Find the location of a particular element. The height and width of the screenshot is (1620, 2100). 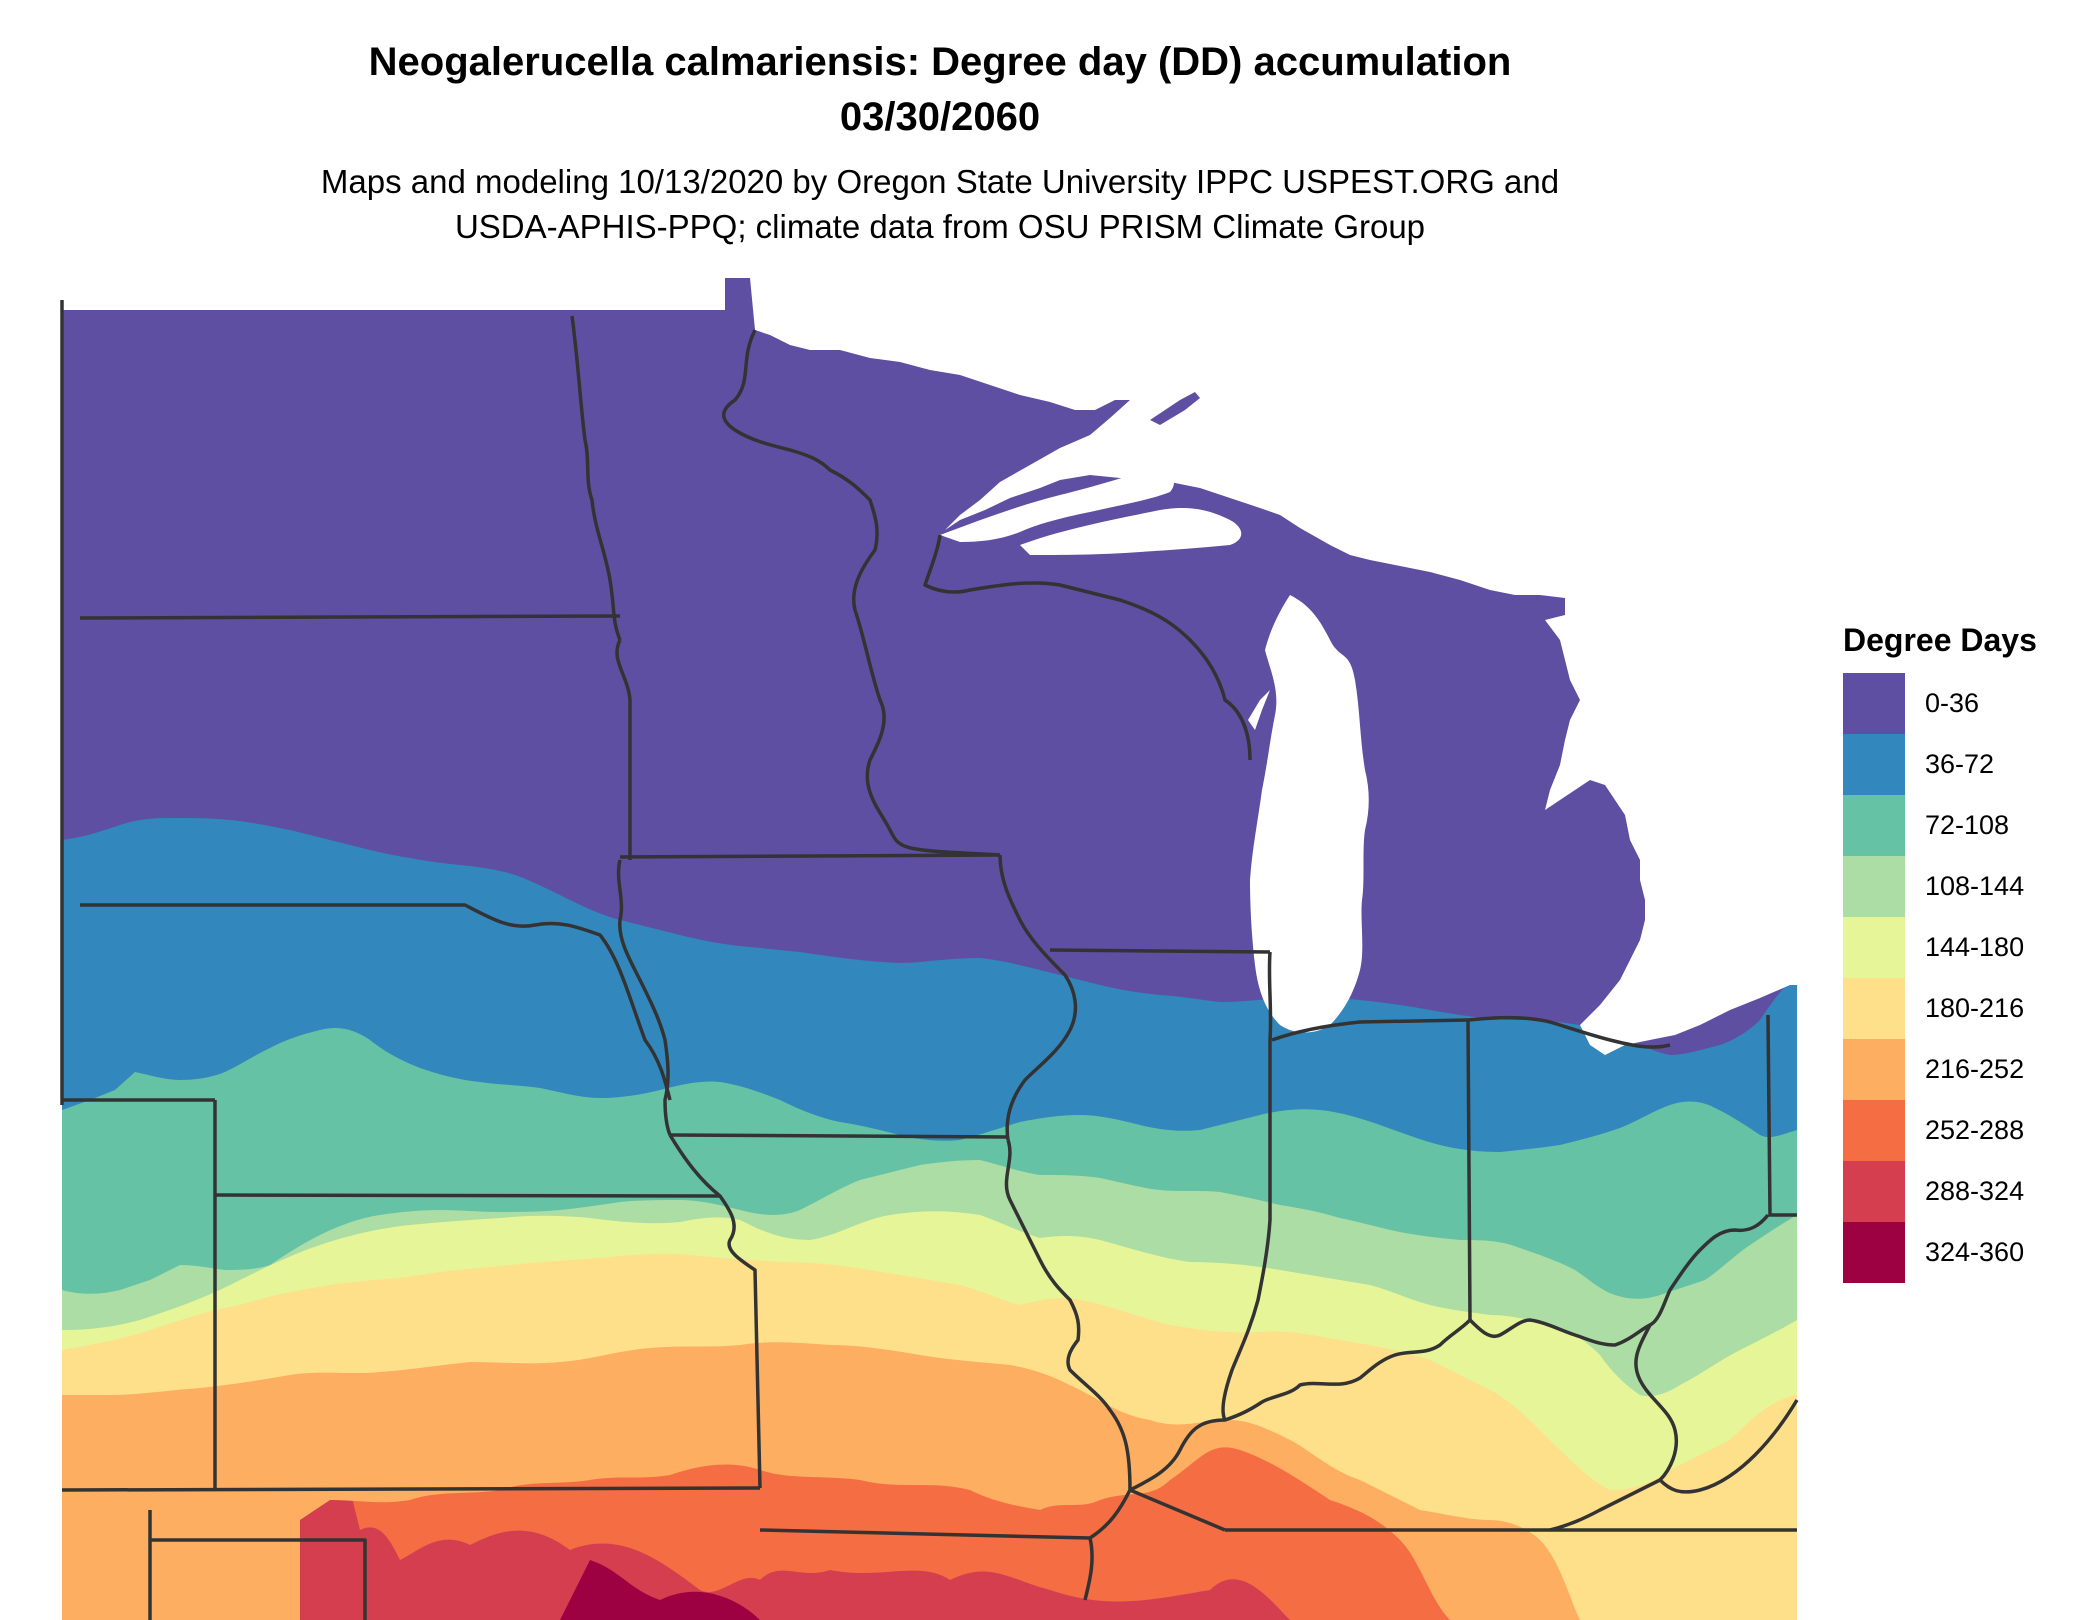

border-ohio-mi-lake is located at coordinates (1569, 1032).